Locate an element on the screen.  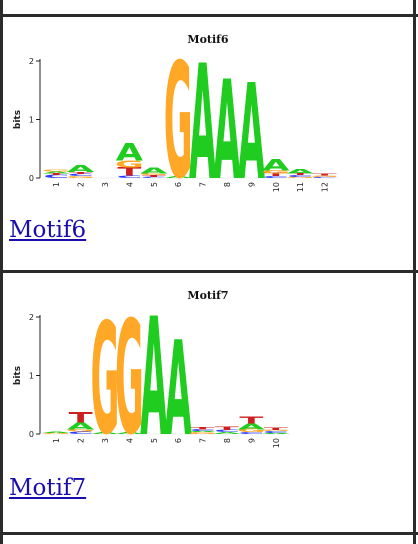
table-border-top is located at coordinates (209, 15).